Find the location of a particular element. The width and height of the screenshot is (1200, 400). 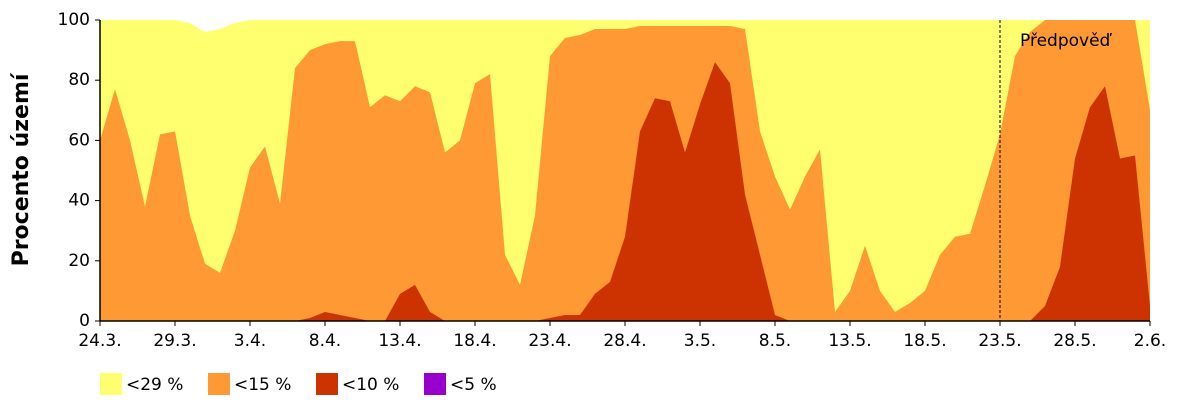

x-tick-label: 18.5. is located at coordinates (924, 341).